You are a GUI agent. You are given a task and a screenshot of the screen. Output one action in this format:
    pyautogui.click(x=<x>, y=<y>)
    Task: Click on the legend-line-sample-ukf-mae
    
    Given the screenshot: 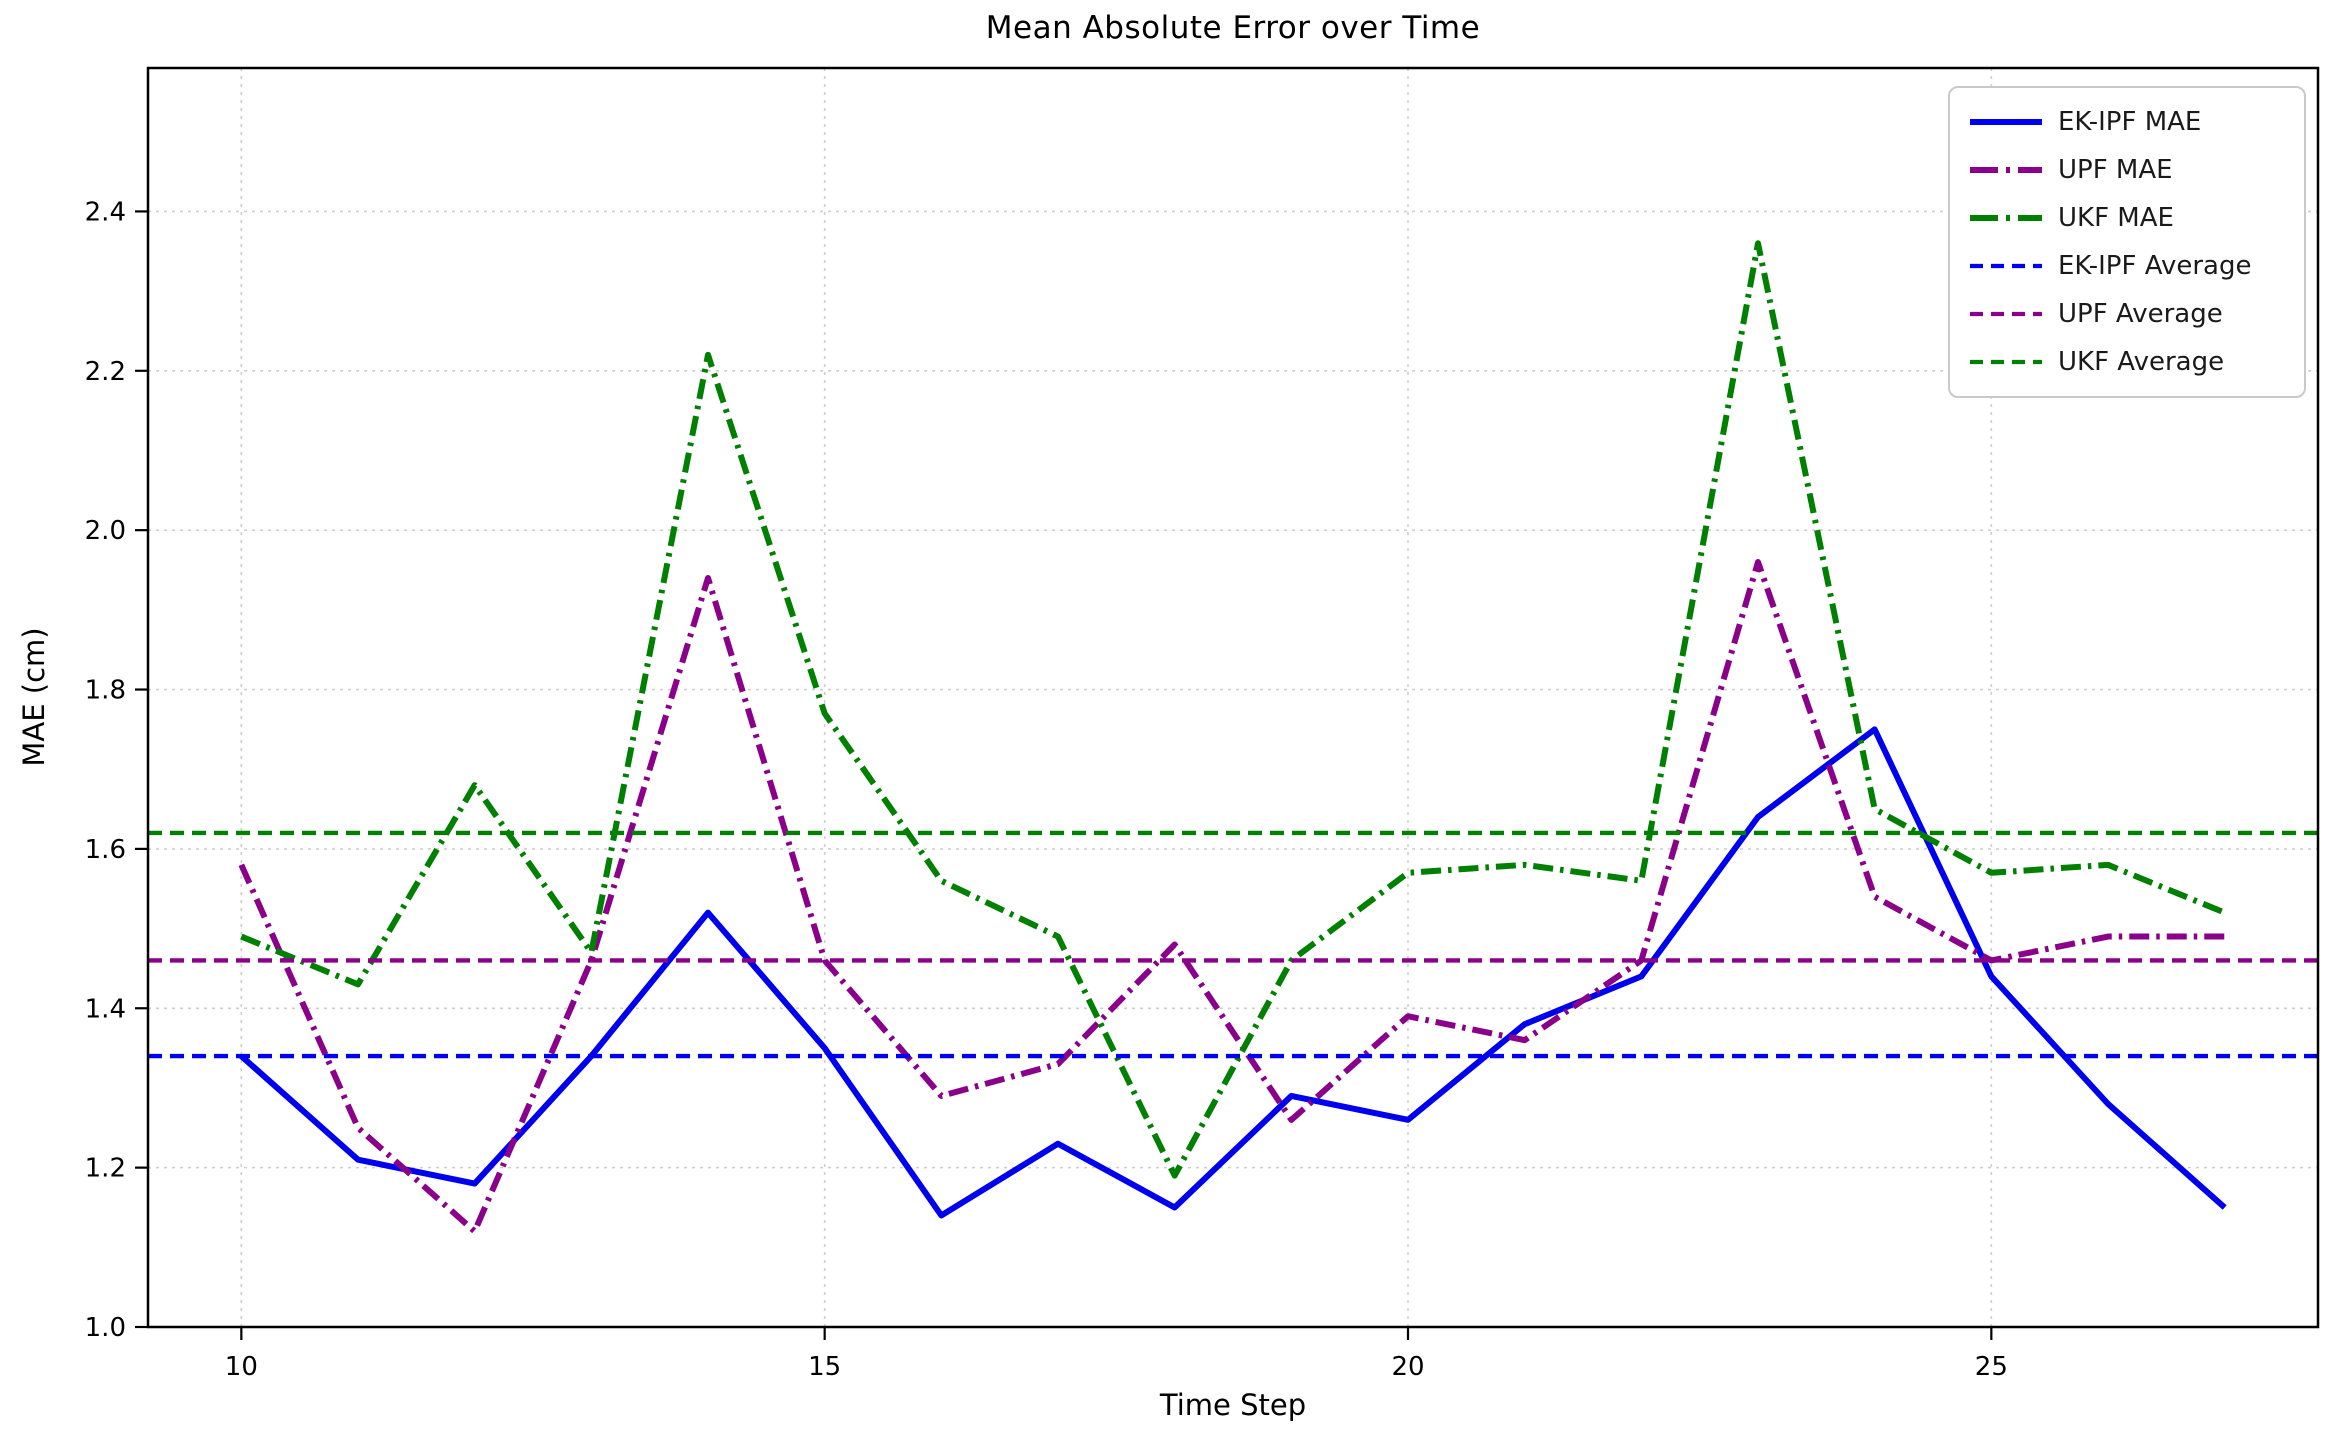 What is the action you would take?
    pyautogui.click(x=2006, y=218)
    